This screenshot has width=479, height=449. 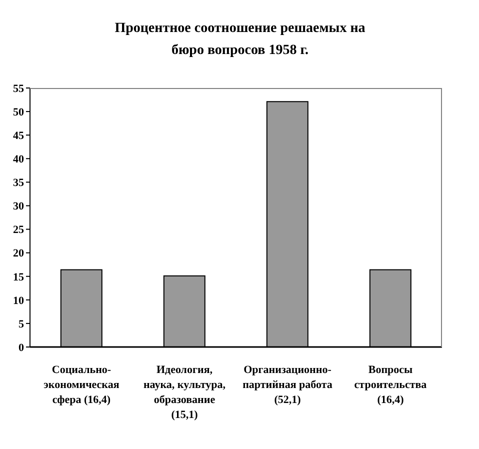 What do you see at coordinates (240, 40) in the screenshot?
I see `chart-title: Процентное соотношение решаемых на бюро вопросов 1958 г.` at bounding box center [240, 40].